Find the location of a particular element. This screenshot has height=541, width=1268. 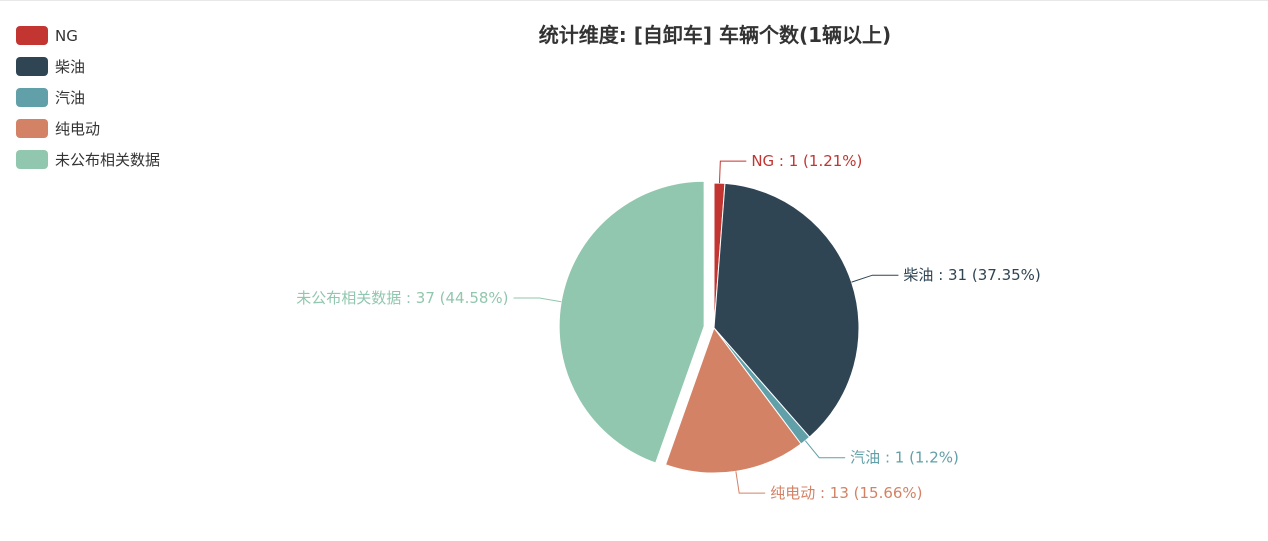

leader-line-ng is located at coordinates (732, 172).